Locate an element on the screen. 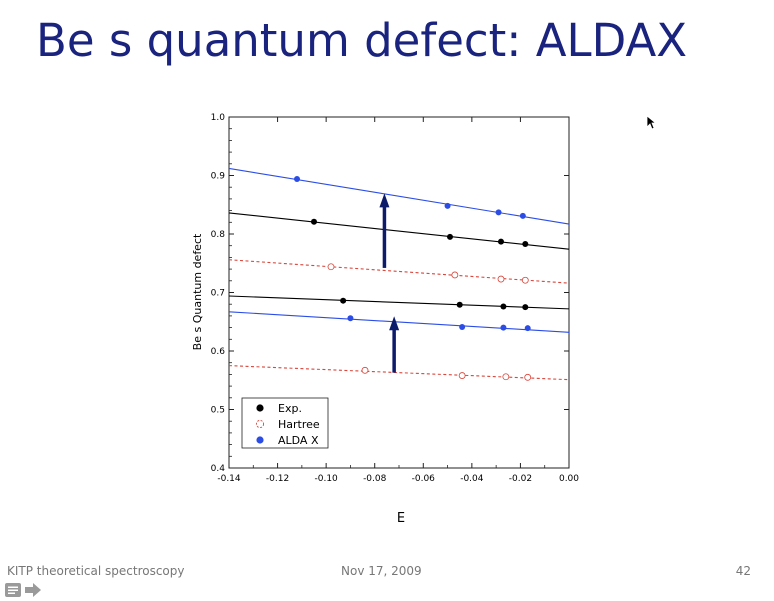 The image size is (774, 601). x-tick-label: 0.00 is located at coordinates (569, 479).